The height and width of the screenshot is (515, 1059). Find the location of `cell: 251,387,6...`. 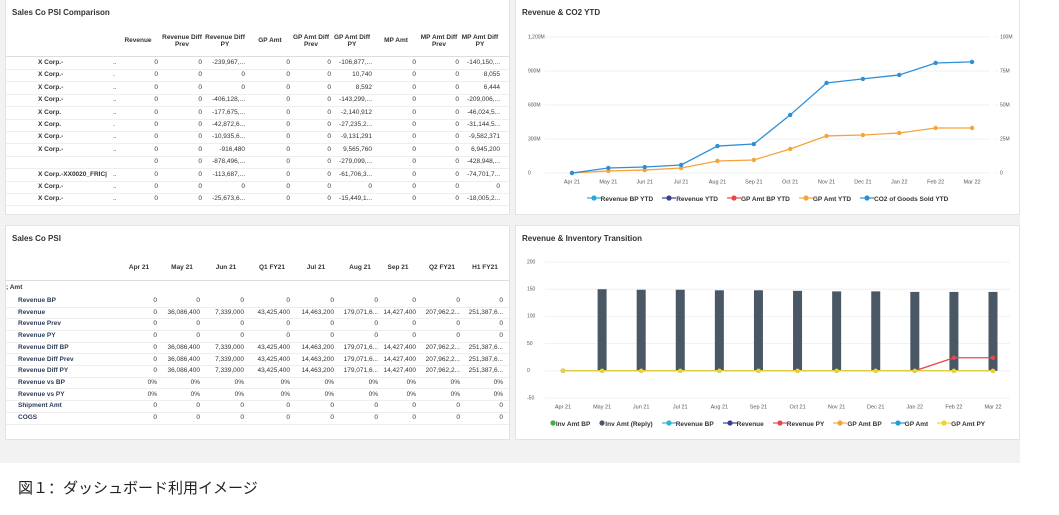

cell: 251,387,6... is located at coordinates (485, 359).